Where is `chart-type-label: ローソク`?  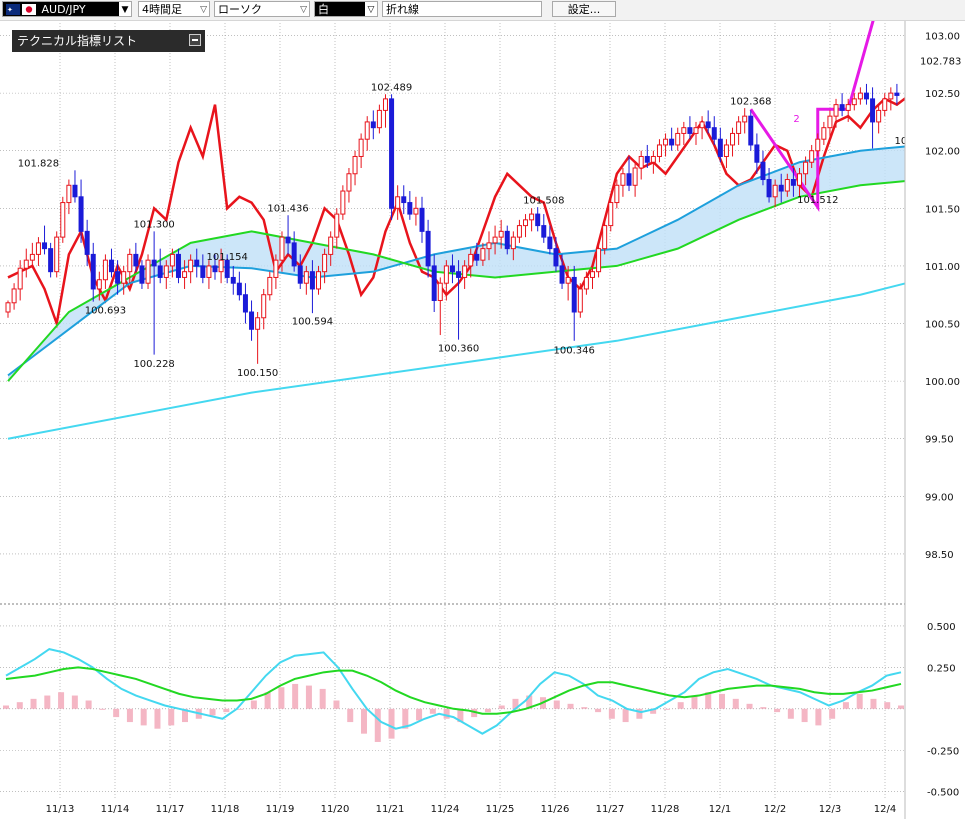 chart-type-label: ローソク is located at coordinates (240, 9).